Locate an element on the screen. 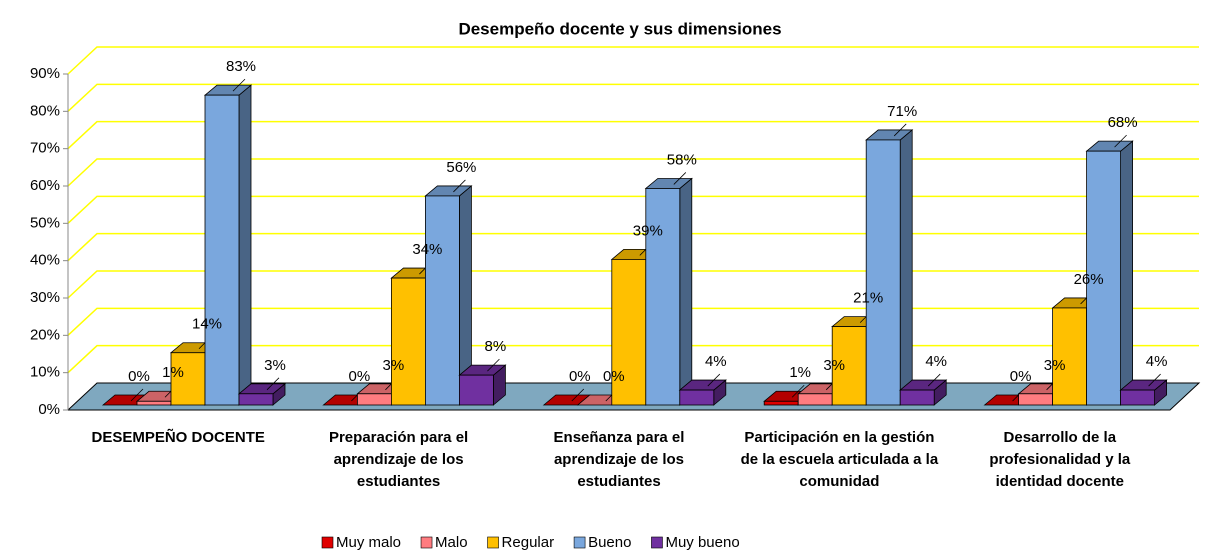 The height and width of the screenshot is (552, 1209). value-label: 83% is located at coordinates (241, 66).